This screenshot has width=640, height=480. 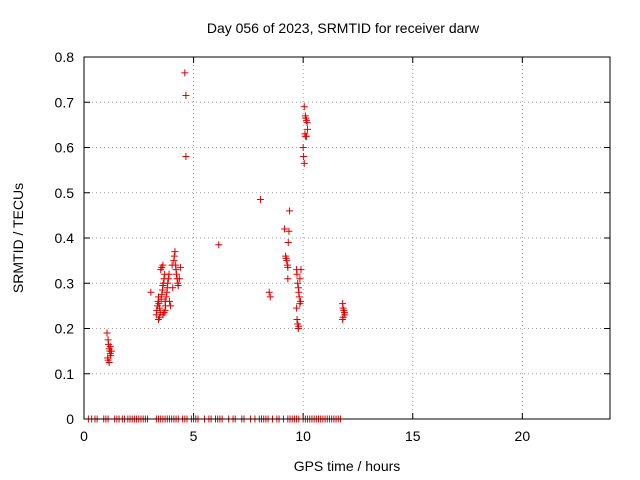 I want to click on x-tick-label: 15, so click(x=413, y=436).